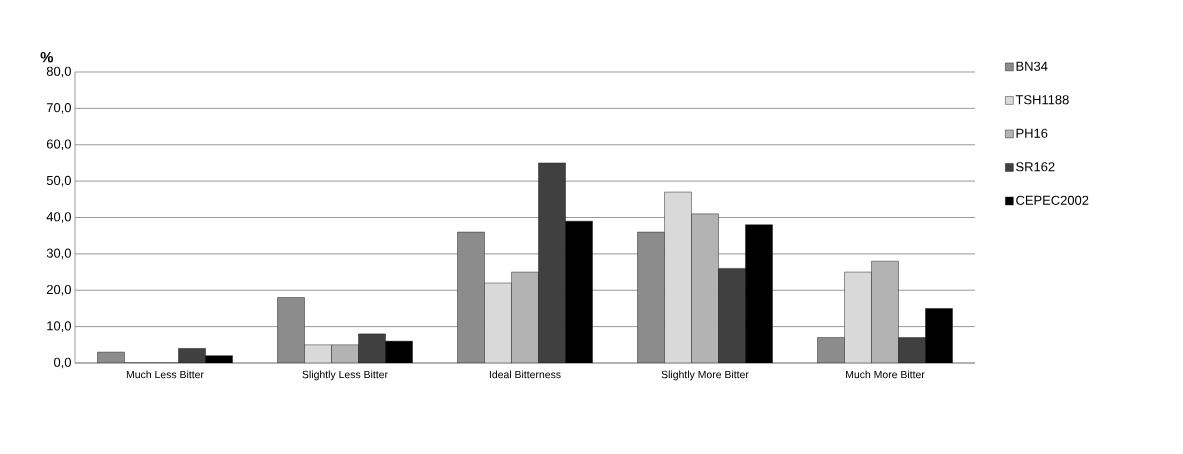 Image resolution: width=1183 pixels, height=454 pixels. What do you see at coordinates (58, 290) in the screenshot?
I see `y-tick-label: 20,0` at bounding box center [58, 290].